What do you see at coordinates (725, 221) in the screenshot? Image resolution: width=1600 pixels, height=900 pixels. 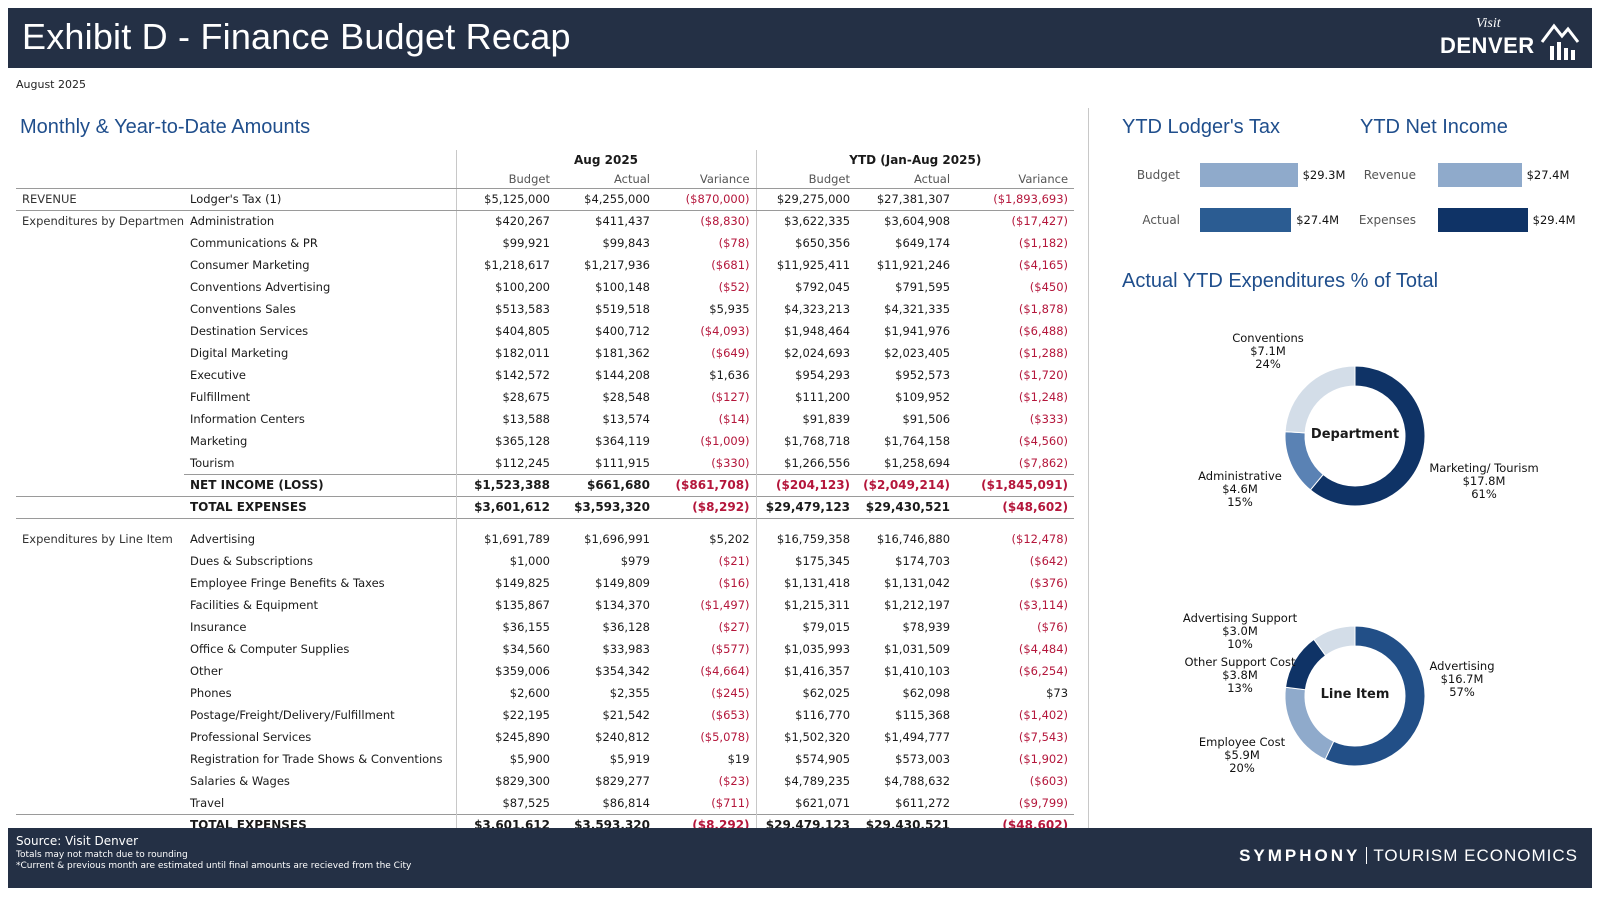 I see `row-value: ($8,830)` at bounding box center [725, 221].